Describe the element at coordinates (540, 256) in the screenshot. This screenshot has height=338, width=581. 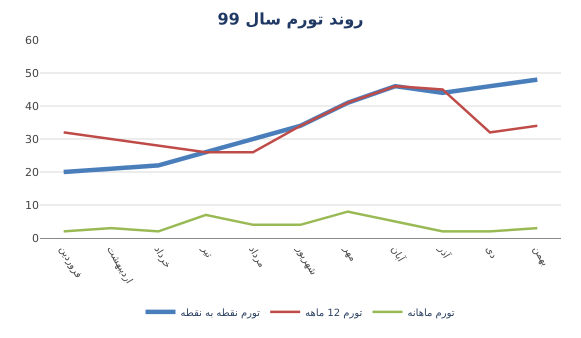
I see `x-tick-label: بهمن` at that location.